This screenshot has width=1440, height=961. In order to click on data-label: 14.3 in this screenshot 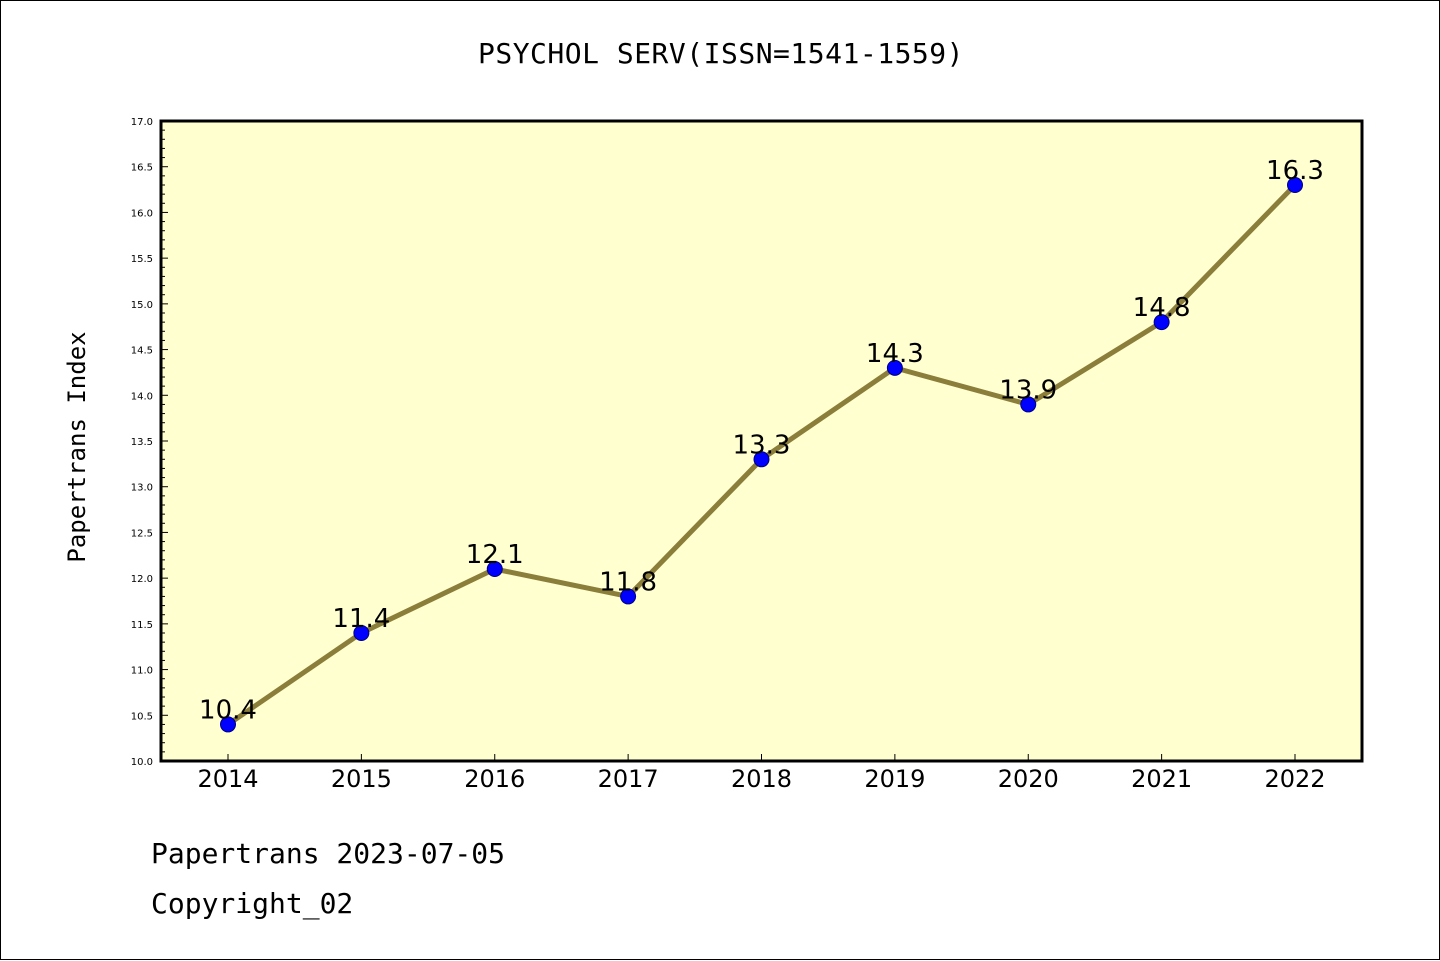, I will do `click(895, 354)`.